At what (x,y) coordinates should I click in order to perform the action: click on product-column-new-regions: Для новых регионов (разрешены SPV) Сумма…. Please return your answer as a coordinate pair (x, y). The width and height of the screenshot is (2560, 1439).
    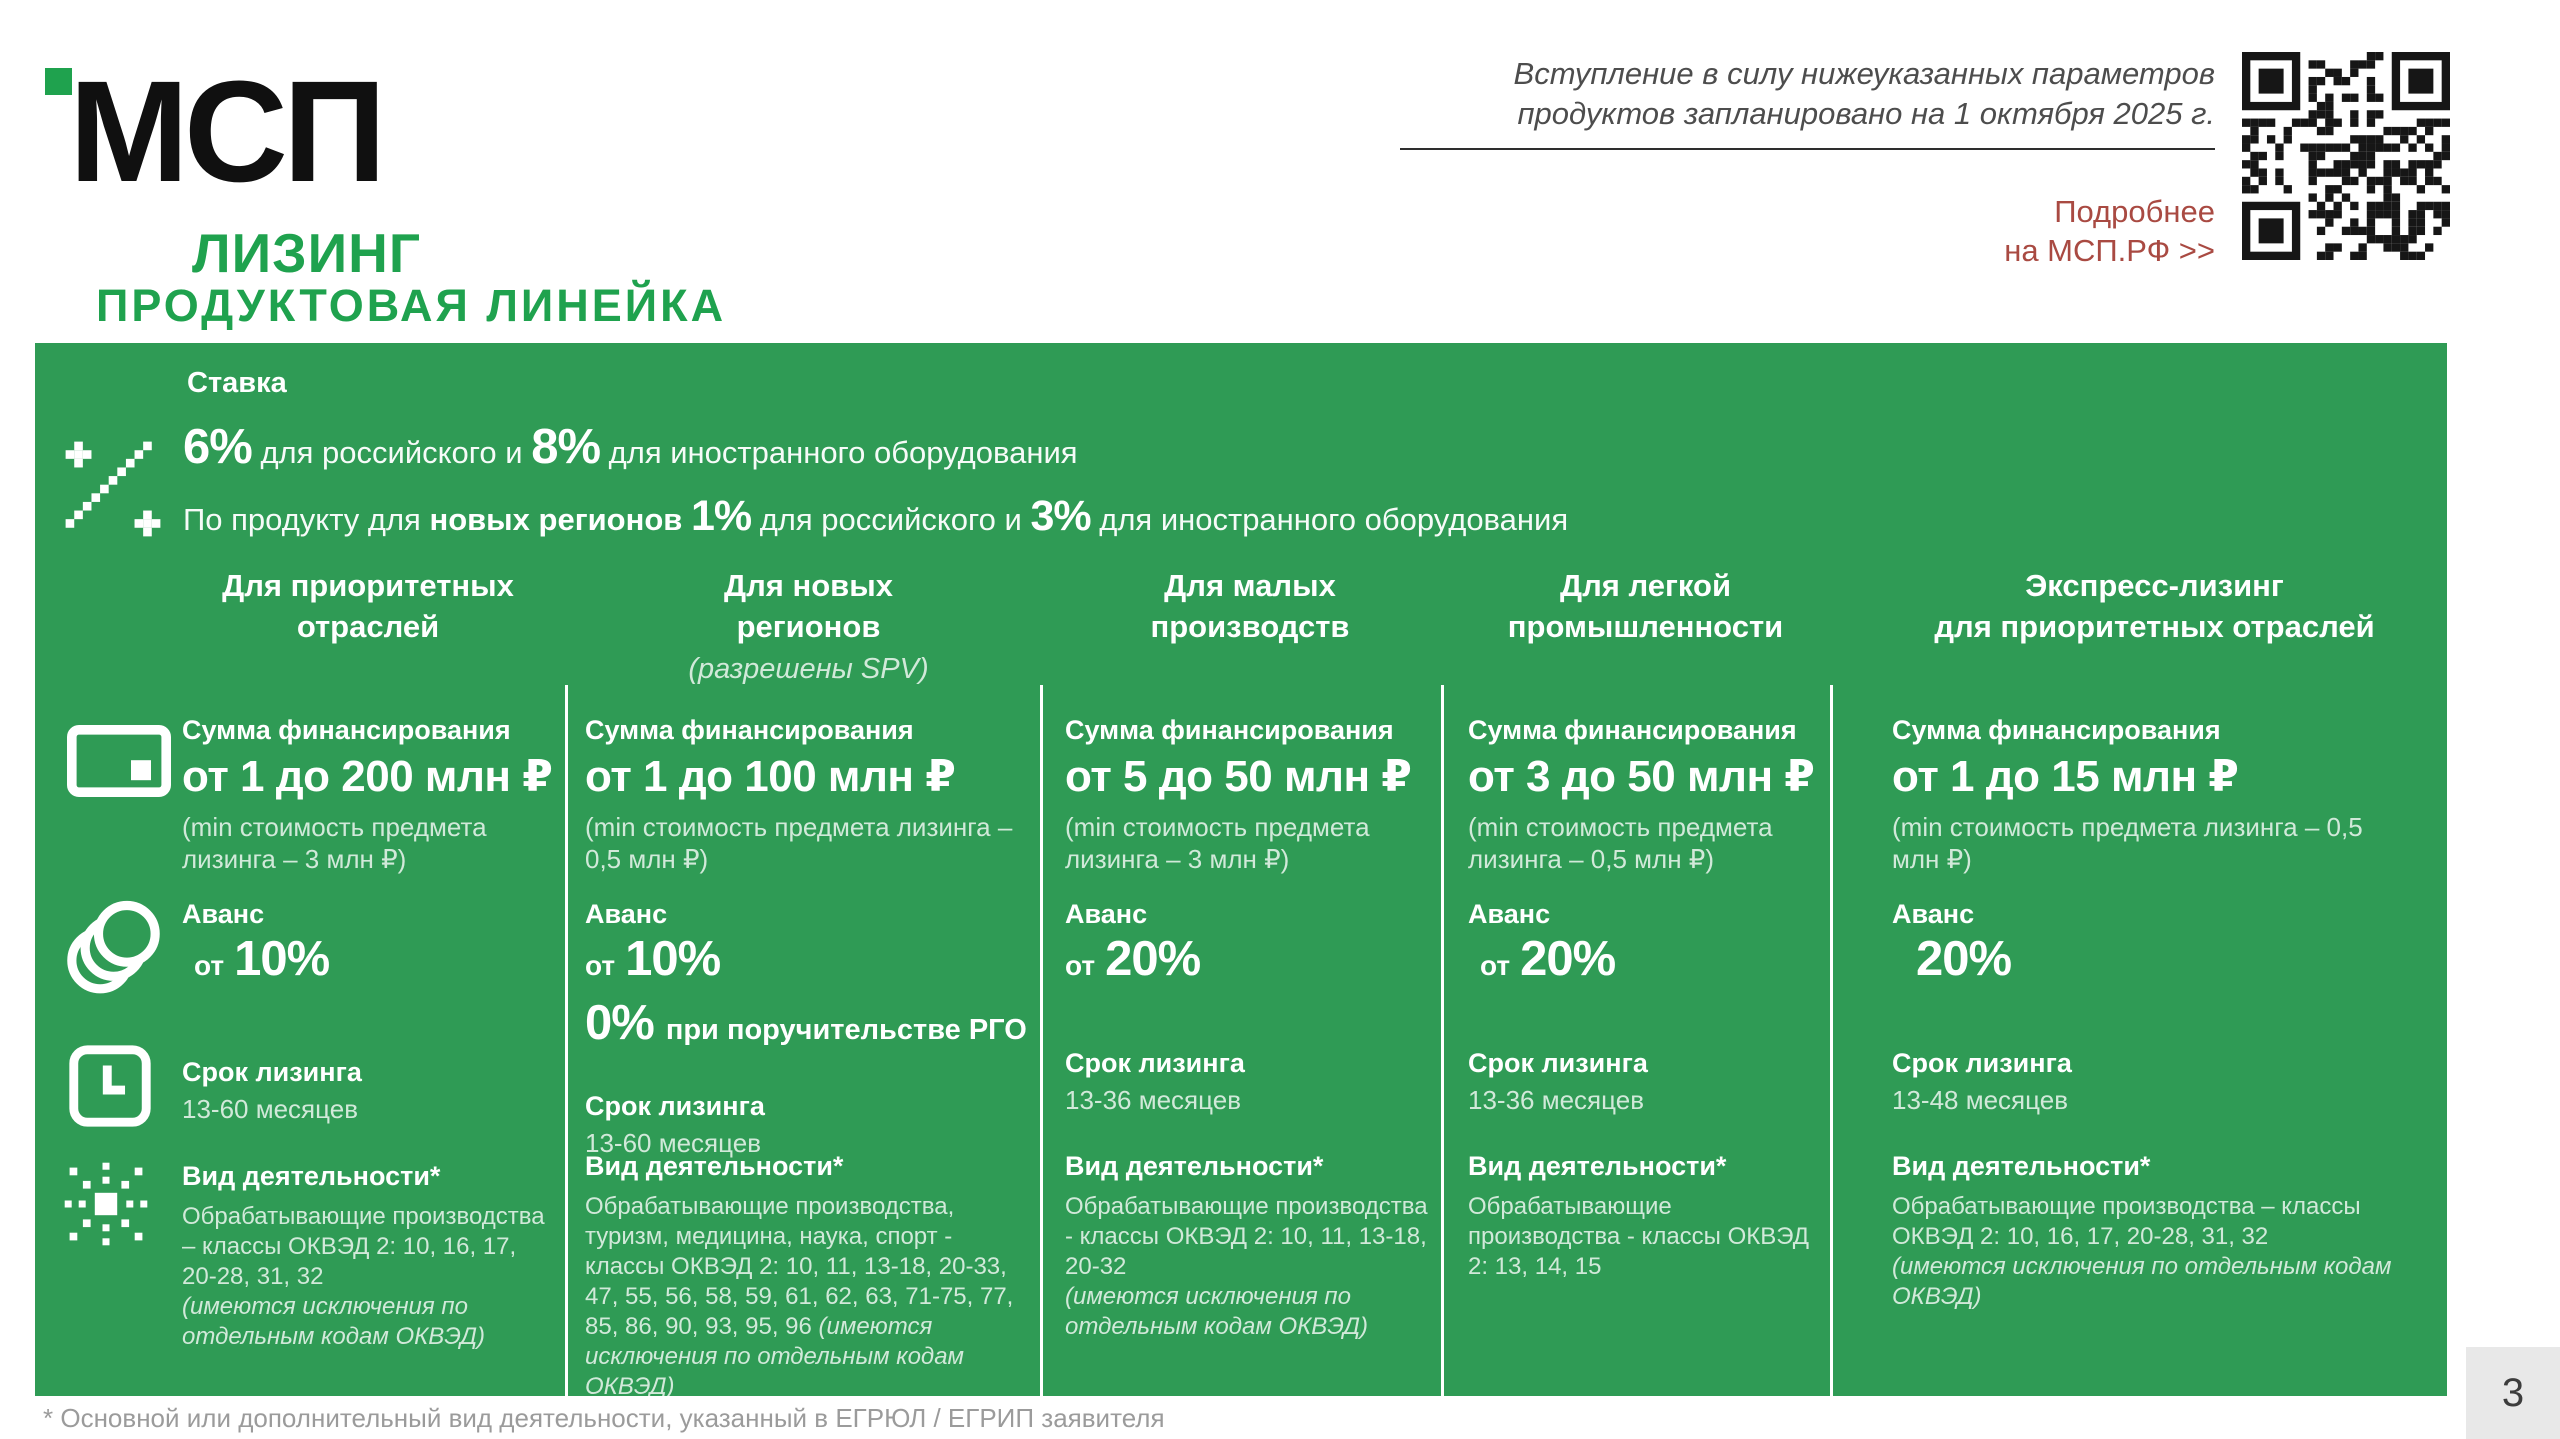
    Looking at the image, I should click on (808, 871).